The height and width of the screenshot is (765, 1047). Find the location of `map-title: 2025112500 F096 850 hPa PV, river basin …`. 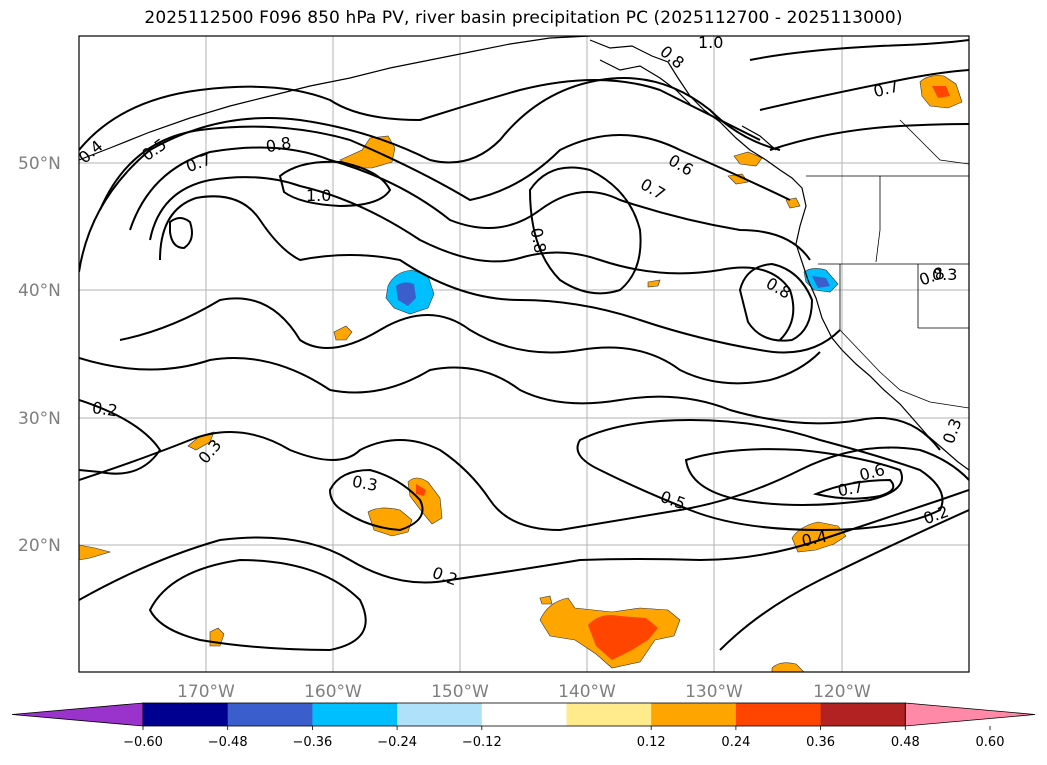

map-title: 2025112500 F096 850 hPa PV, river basin … is located at coordinates (523, 18).